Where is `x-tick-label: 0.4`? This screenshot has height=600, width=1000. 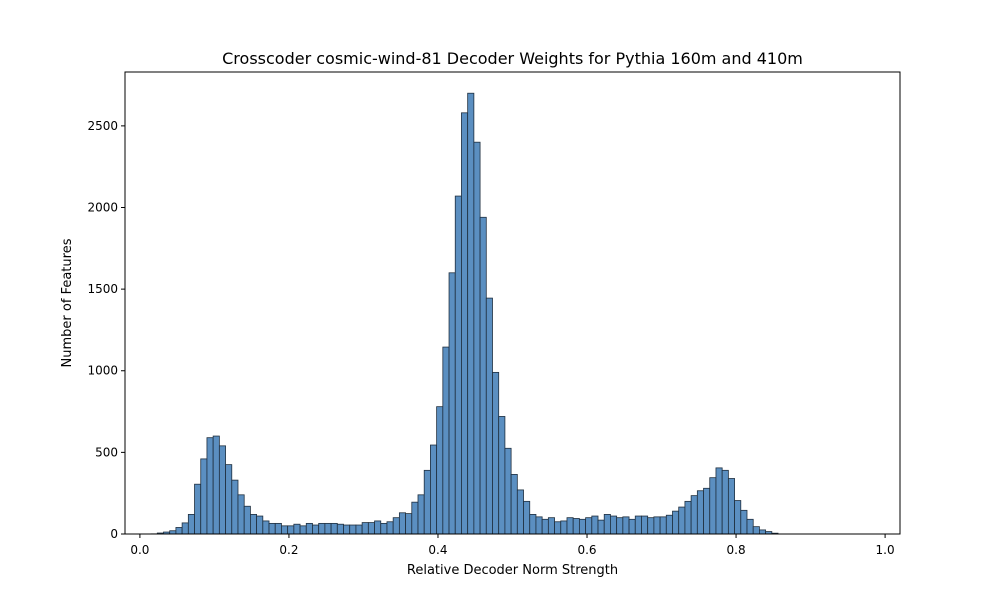
x-tick-label: 0.4 is located at coordinates (437, 550).